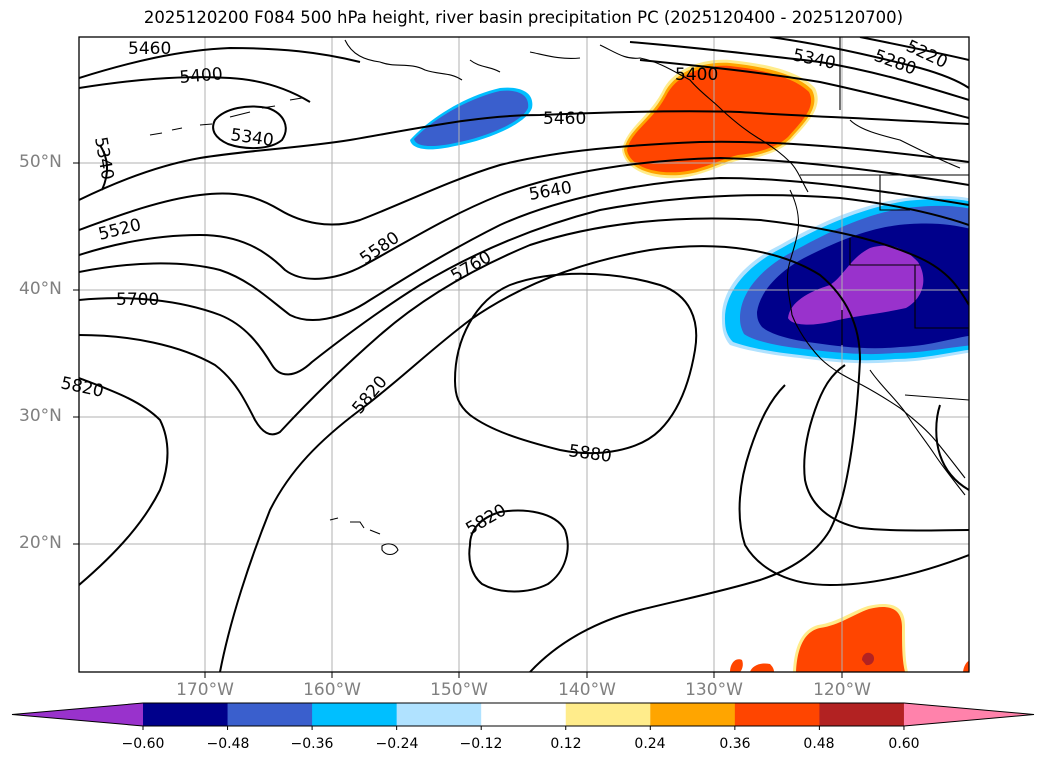 Image resolution: width=1047 pixels, height=765 pixels. I want to click on lon-label-120w: 120°W, so click(842, 690).